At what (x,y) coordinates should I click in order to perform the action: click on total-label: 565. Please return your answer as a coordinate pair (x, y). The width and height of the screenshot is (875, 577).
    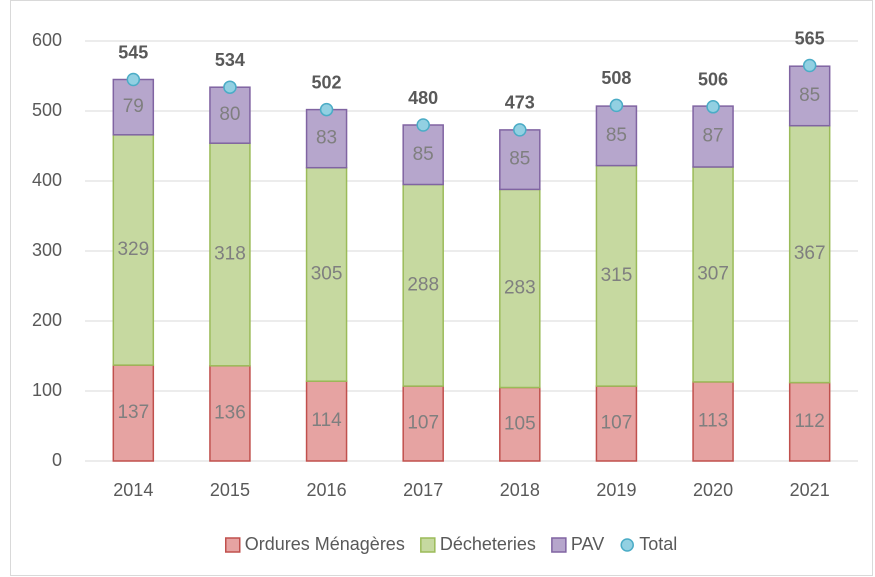
    Looking at the image, I should click on (810, 38).